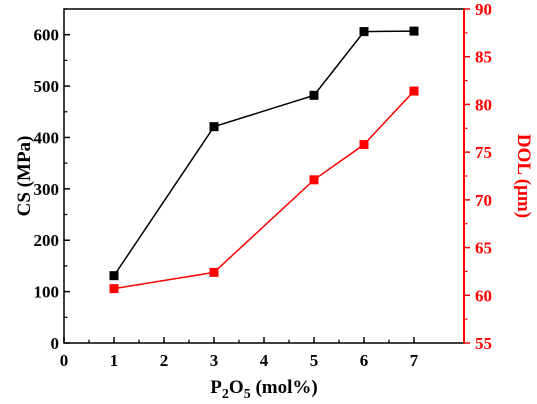 The image size is (537, 404). I want to click on x-tick-label: 2, so click(164, 360).